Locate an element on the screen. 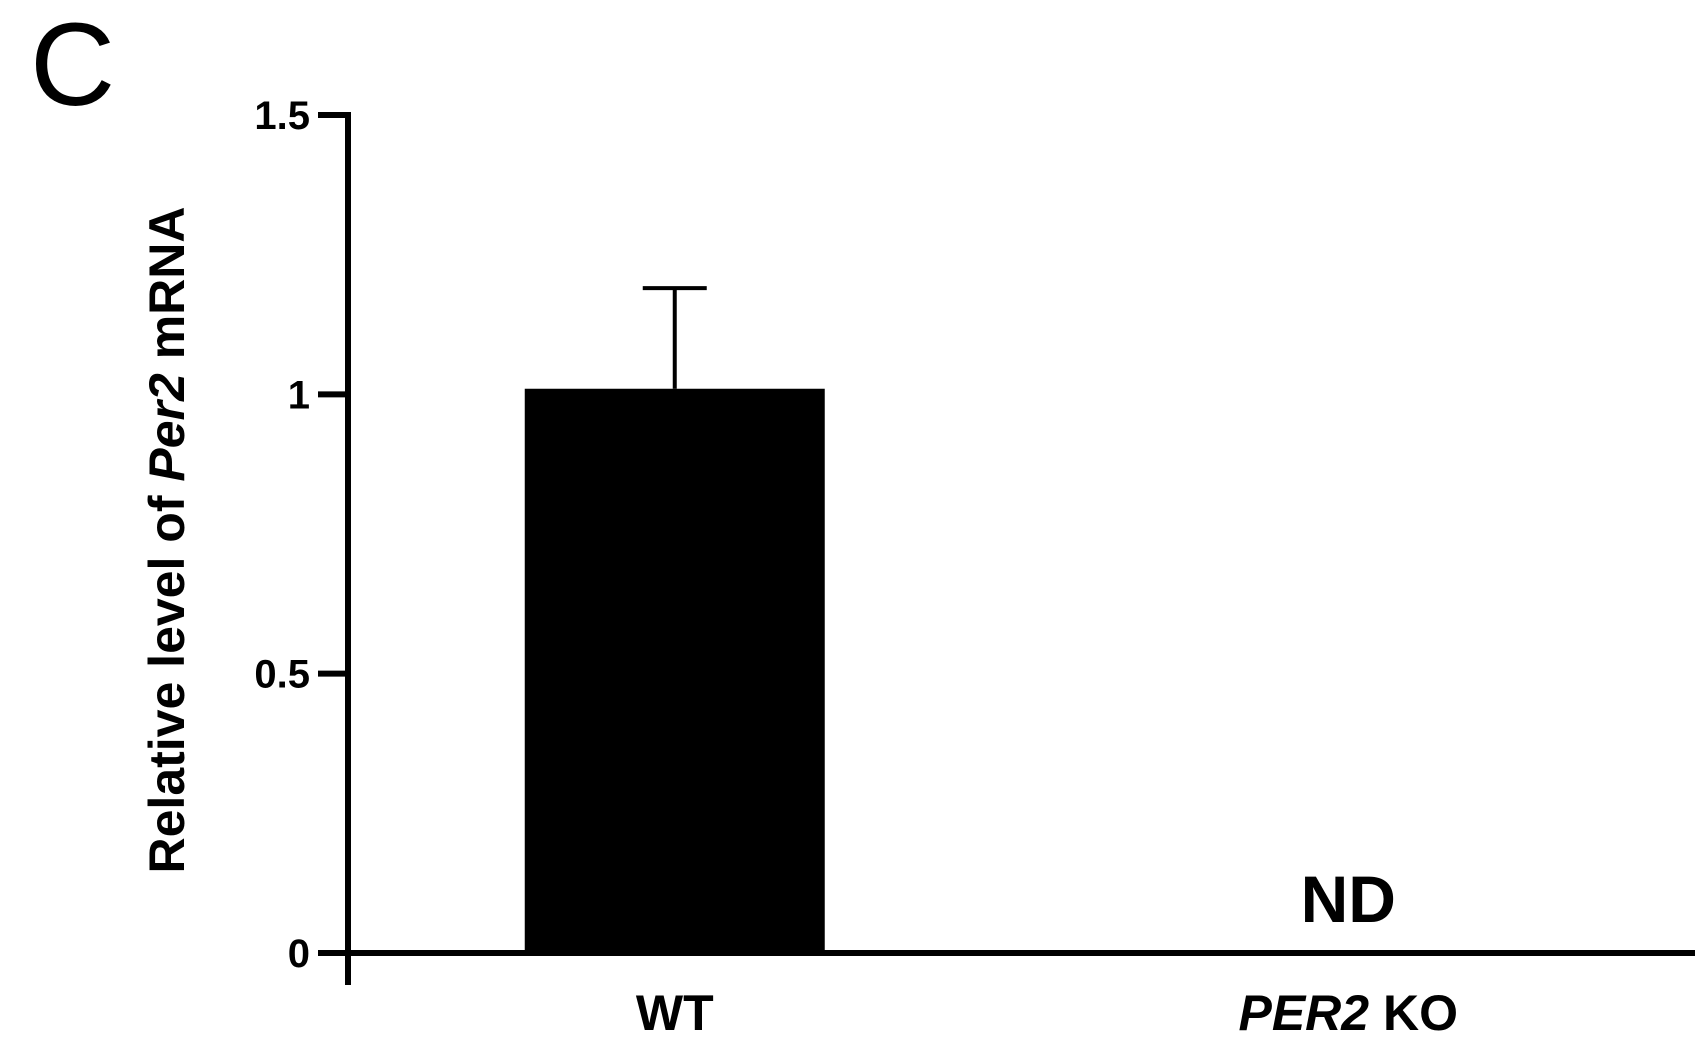  y-tick-label: 1 is located at coordinates (299, 395).